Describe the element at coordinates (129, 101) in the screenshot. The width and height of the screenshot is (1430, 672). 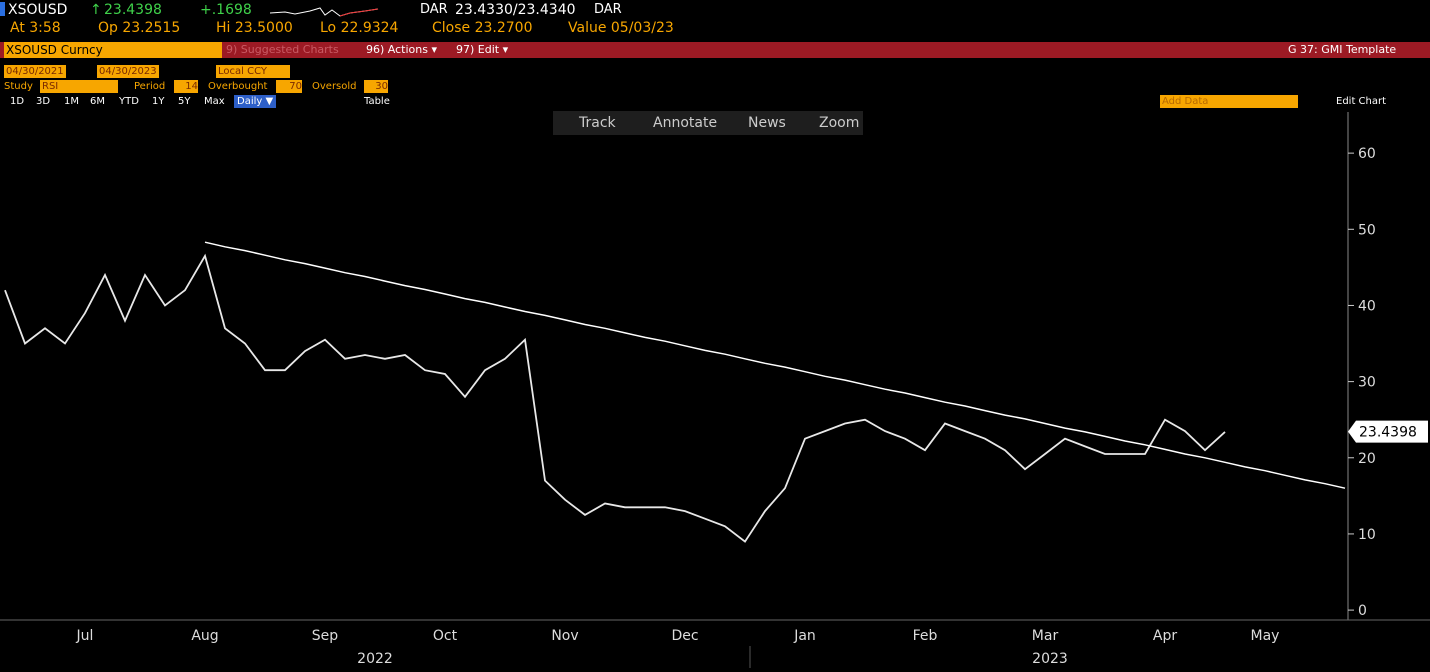
I see `period-button: YTD` at that location.